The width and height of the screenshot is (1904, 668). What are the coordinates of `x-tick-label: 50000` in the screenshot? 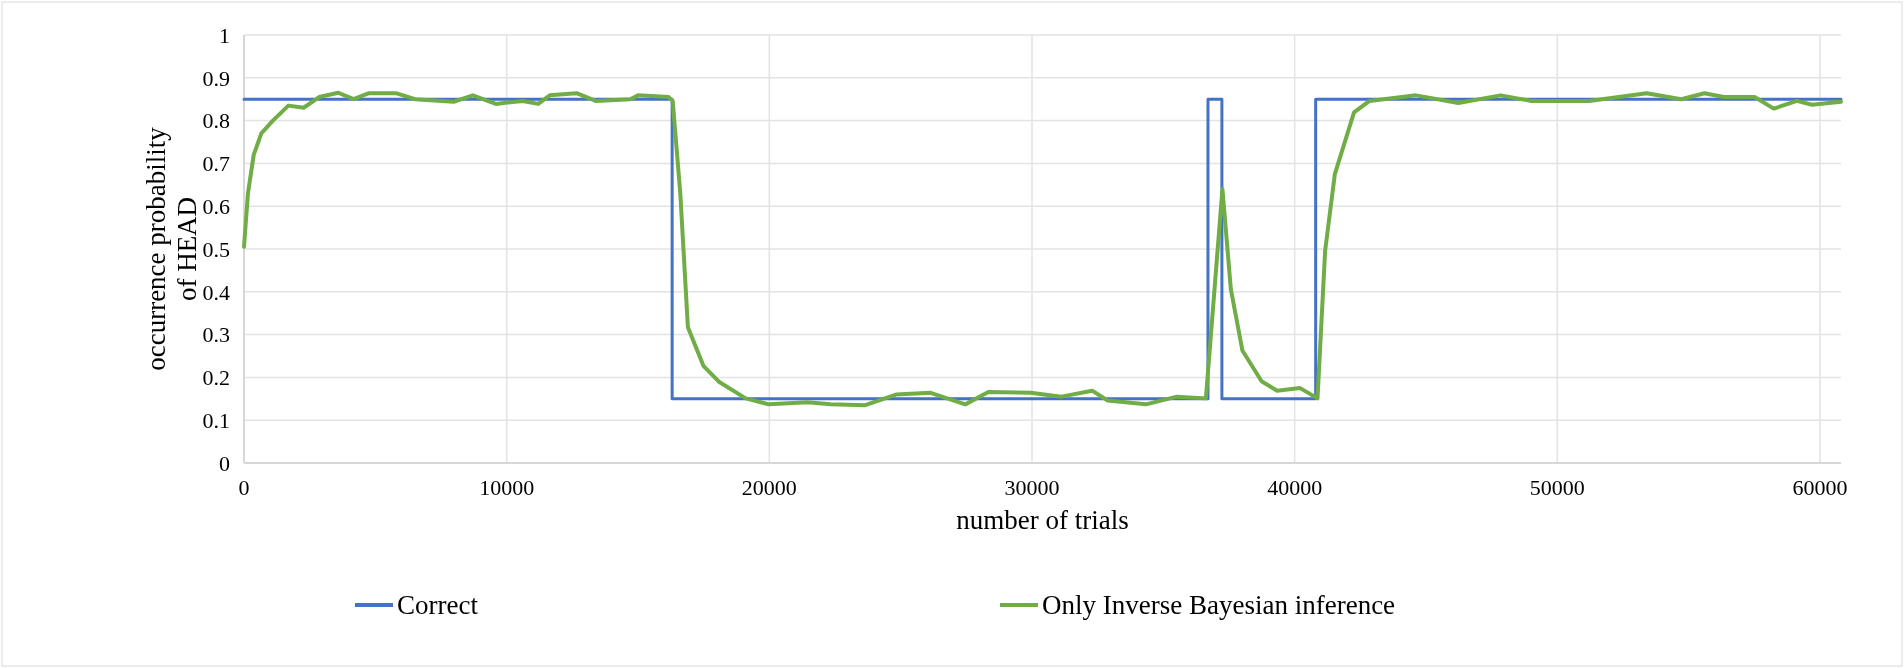 It's located at (1557, 487).